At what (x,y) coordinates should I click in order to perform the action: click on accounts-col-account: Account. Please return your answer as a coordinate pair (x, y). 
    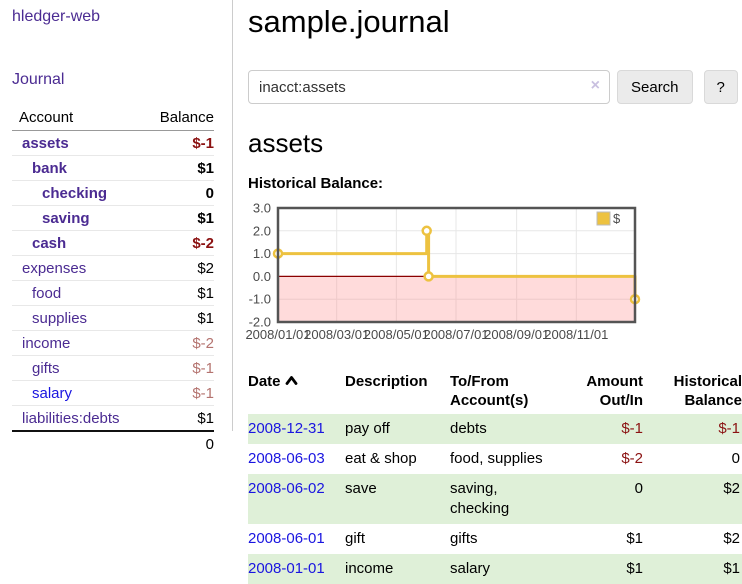
    Looking at the image, I should click on (76, 118).